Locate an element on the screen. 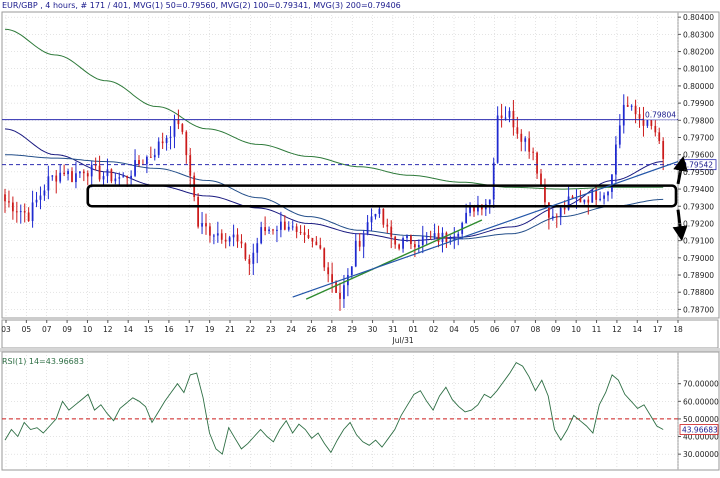 Image resolution: width=720 pixels, height=478 pixels. price-tick-label: 0.79800 is located at coordinates (698, 120).